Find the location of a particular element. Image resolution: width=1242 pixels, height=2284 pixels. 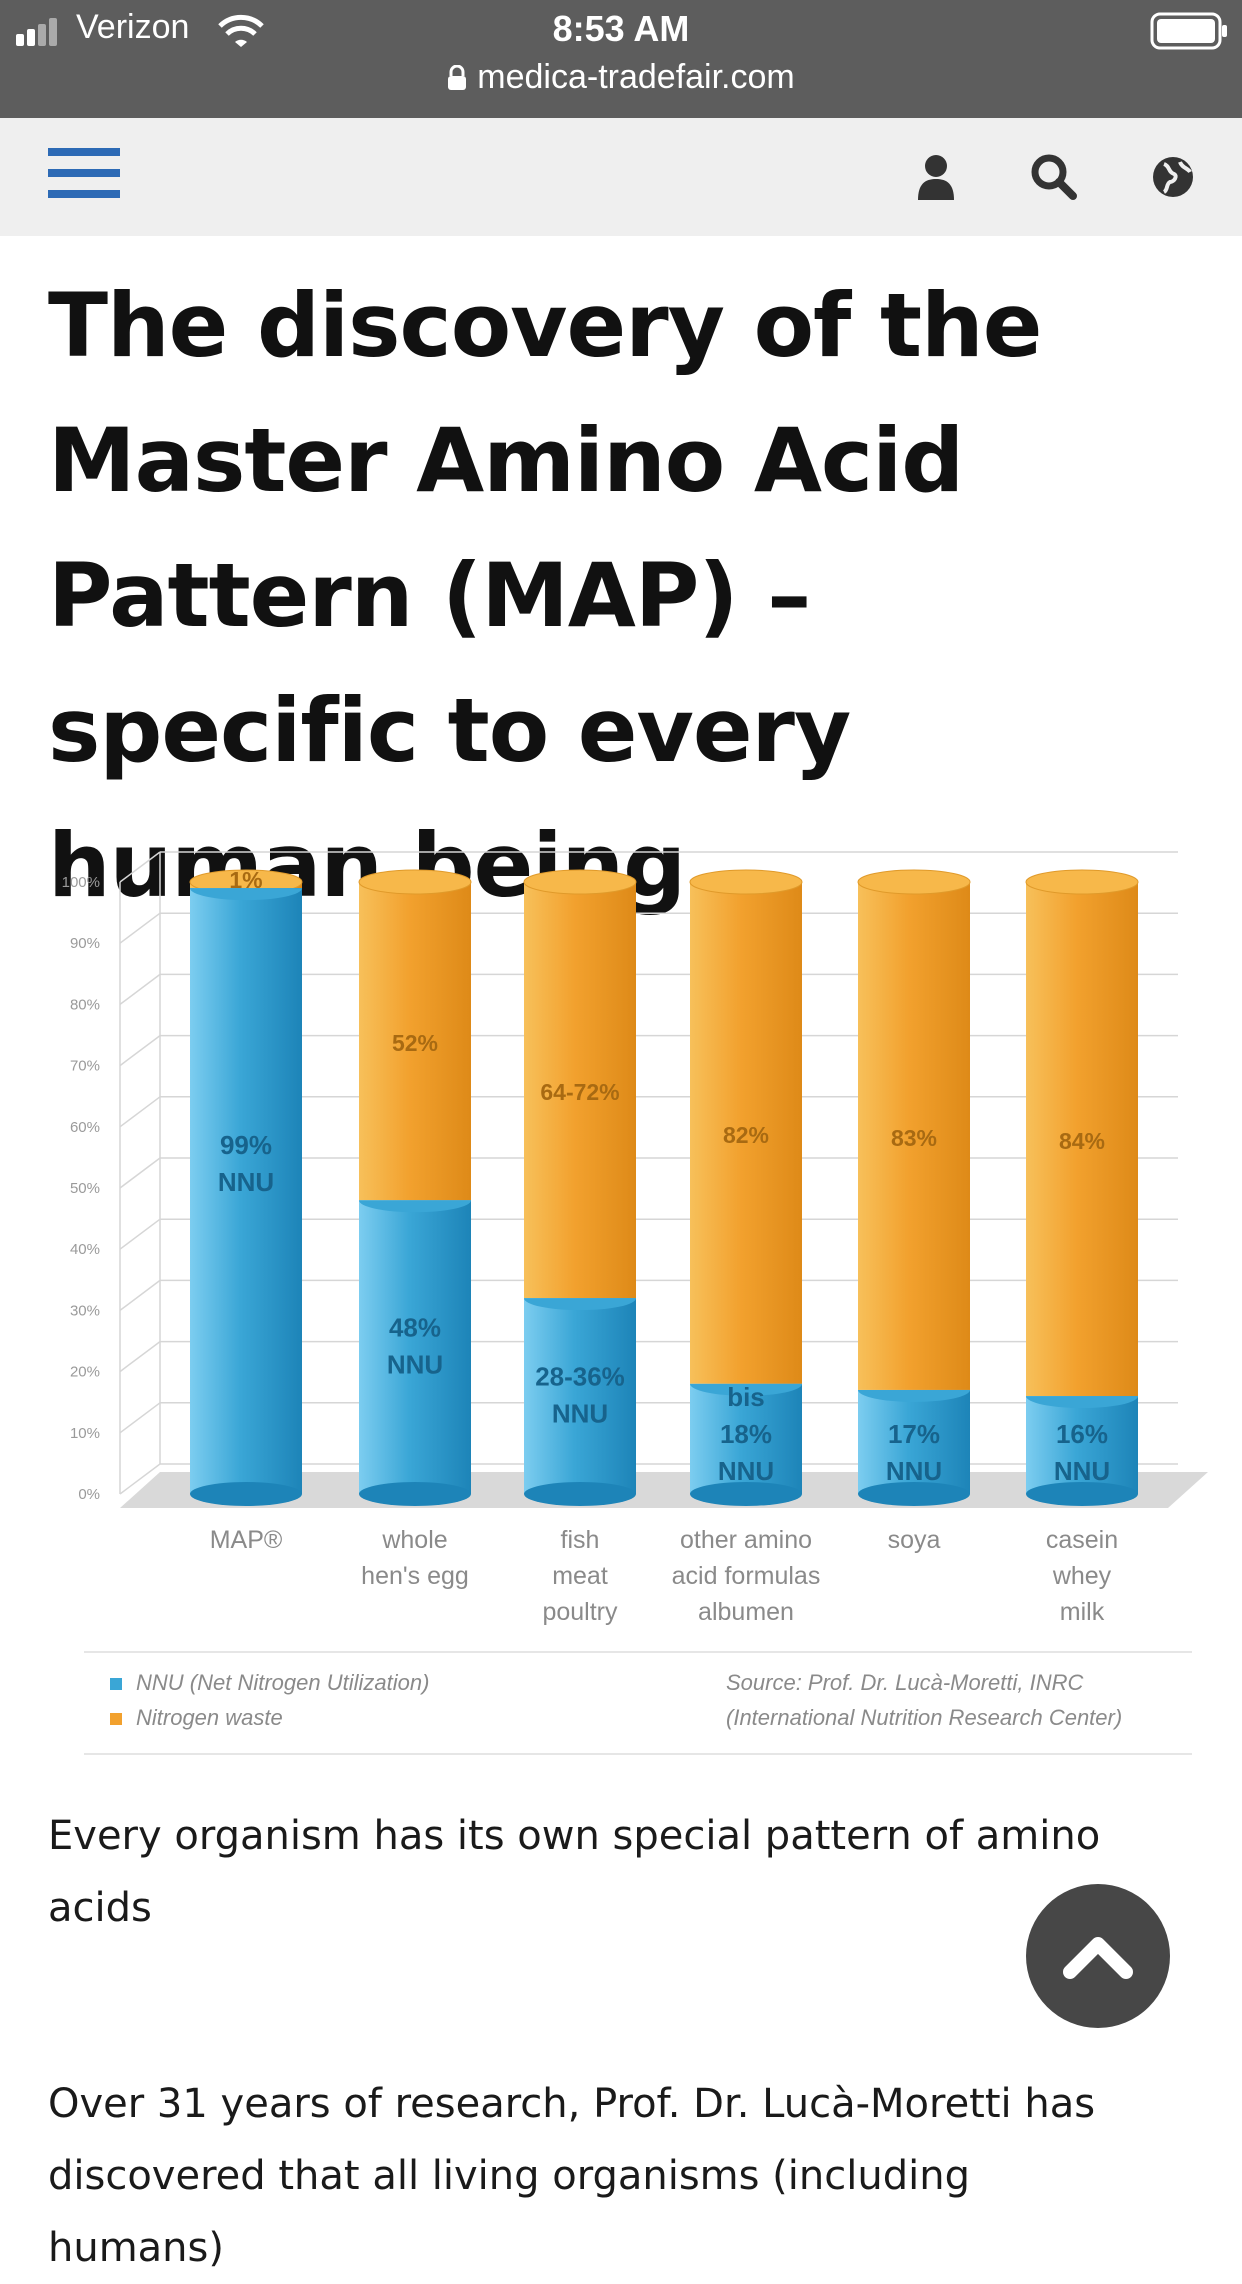

user-icon is located at coordinates (936, 177).